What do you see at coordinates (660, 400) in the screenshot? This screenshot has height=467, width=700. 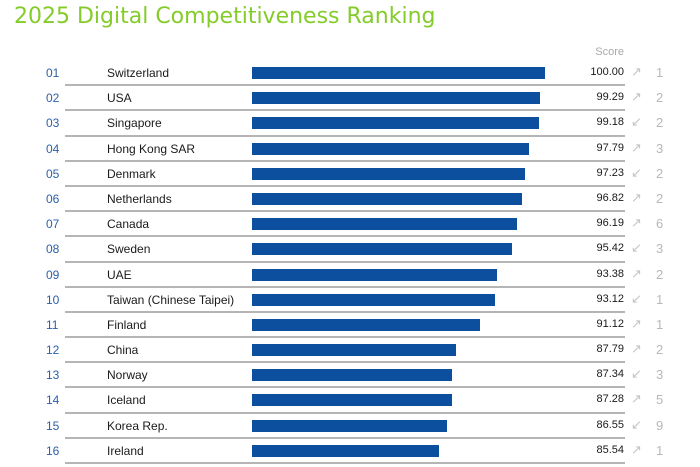 I see `rank-change: 5` at bounding box center [660, 400].